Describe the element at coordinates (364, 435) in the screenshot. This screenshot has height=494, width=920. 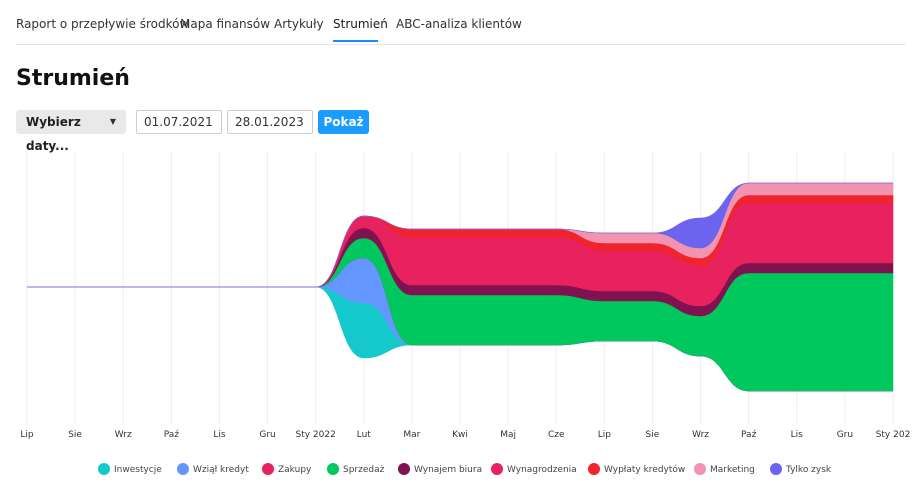
I see `x-tick-label: Lut` at that location.